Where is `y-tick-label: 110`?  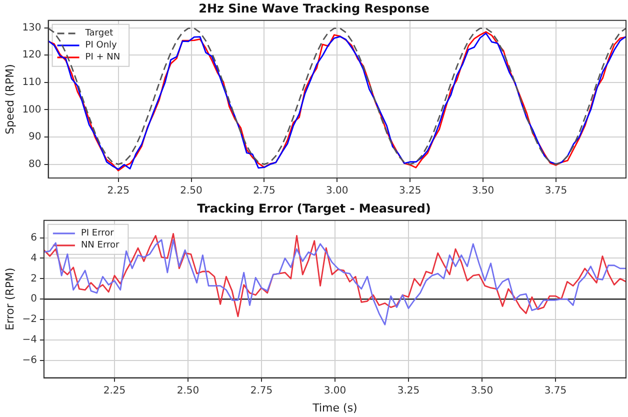
y-tick-label: 110 is located at coordinates (32, 82).